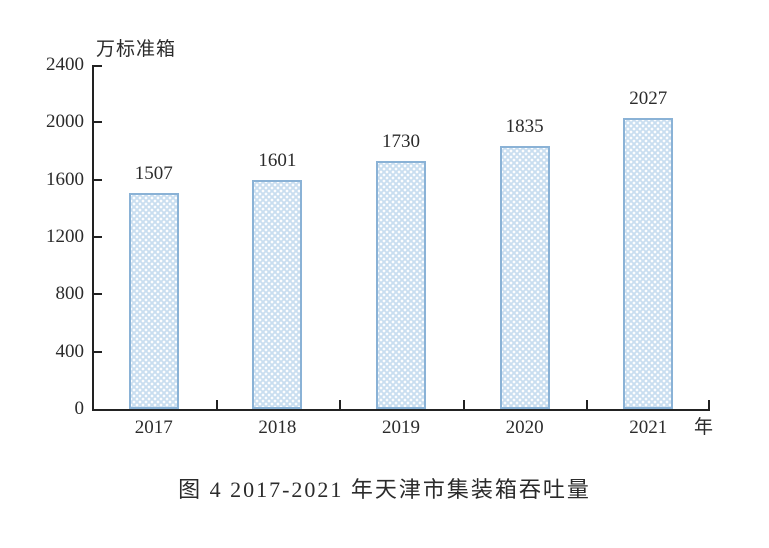 The height and width of the screenshot is (548, 769). What do you see at coordinates (704, 427) in the screenshot?
I see `x-axis-unit-label: 年` at bounding box center [704, 427].